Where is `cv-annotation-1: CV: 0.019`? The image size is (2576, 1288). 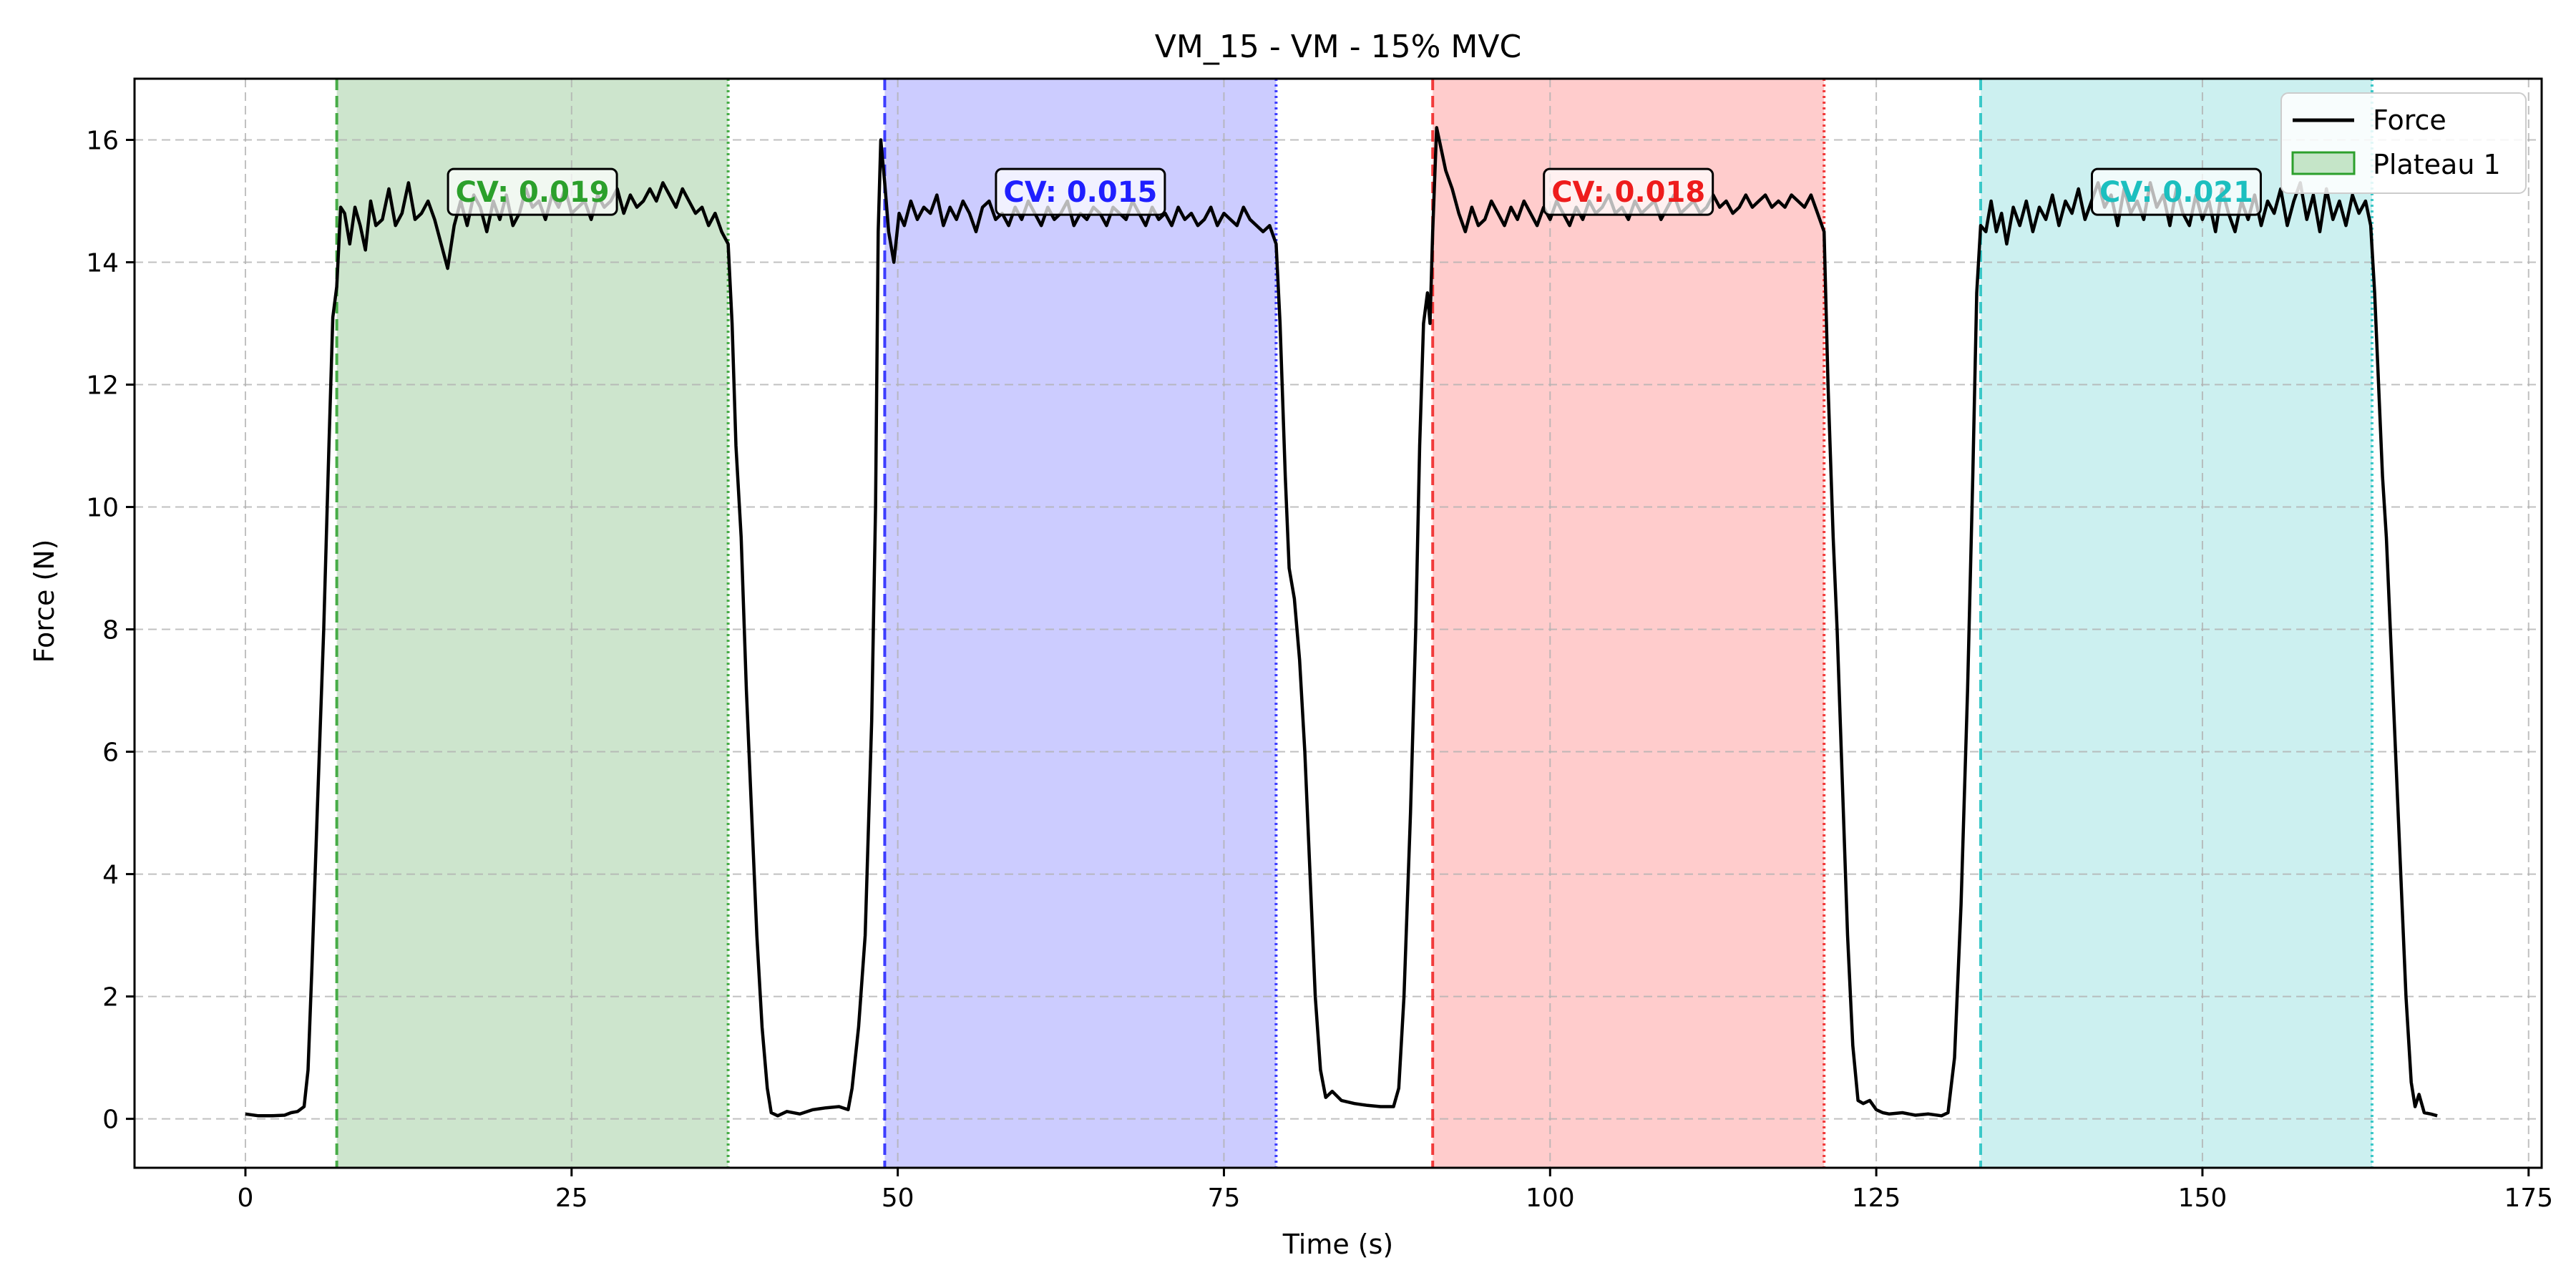 cv-annotation-1: CV: 0.019 is located at coordinates (532, 191).